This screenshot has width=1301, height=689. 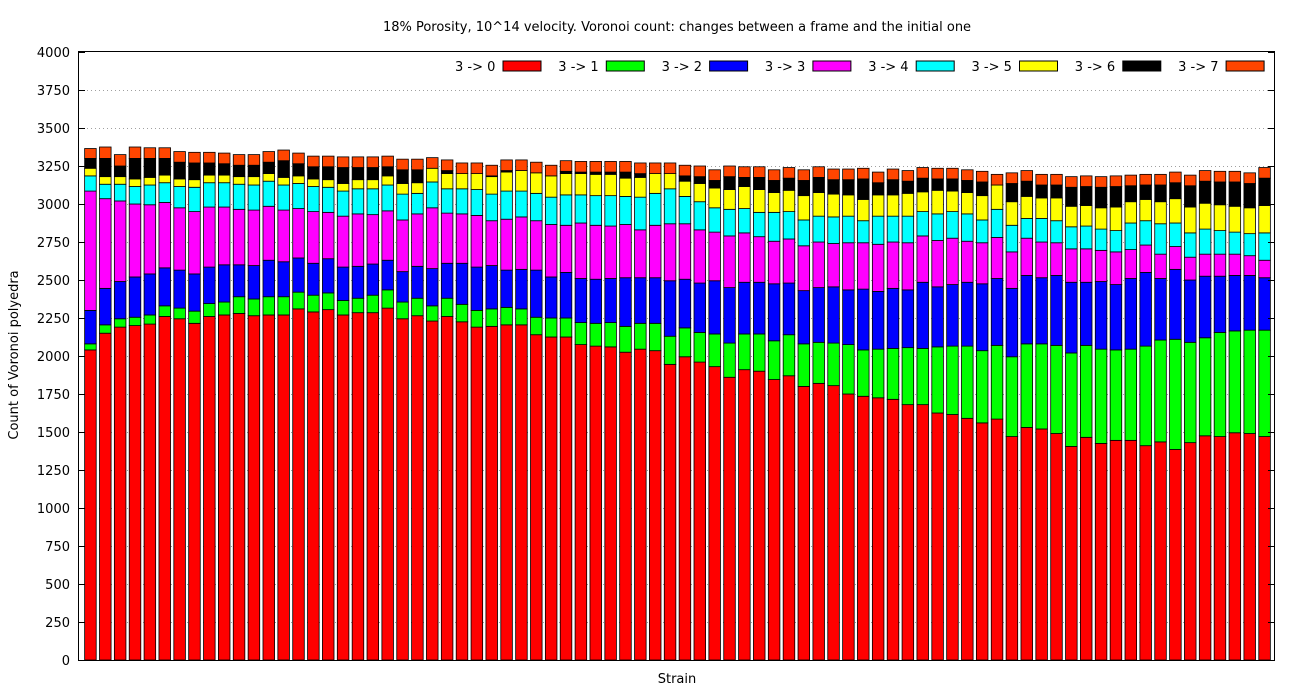 I want to click on legend-label: 3 -> 3, so click(x=785, y=67).